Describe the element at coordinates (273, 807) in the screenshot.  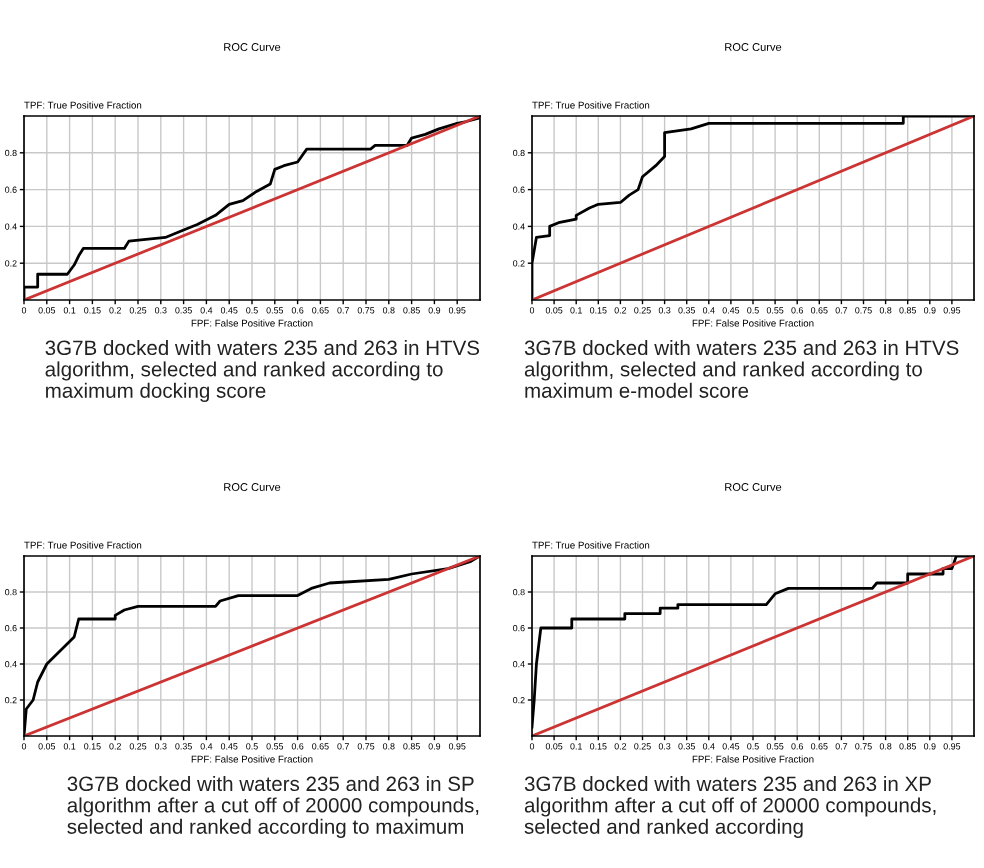
I see `text: 3G7B docked with waters 235 and 263 in SP algorithm after a cut off of 20000 compounds, selected and ranked according to maximum` at that location.